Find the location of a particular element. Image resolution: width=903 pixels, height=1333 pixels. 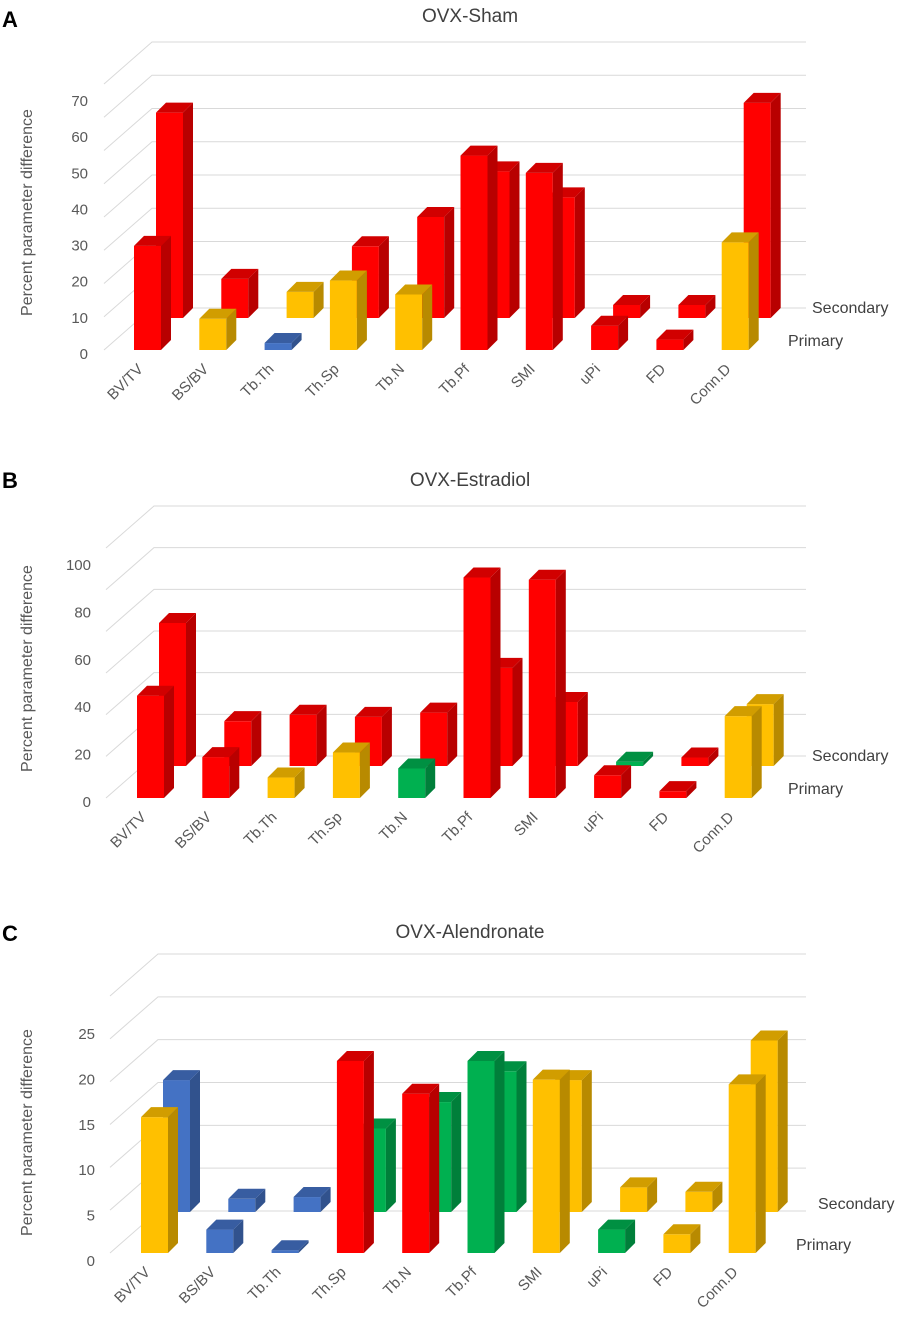

panel-letter: B is located at coordinates (10, 480).